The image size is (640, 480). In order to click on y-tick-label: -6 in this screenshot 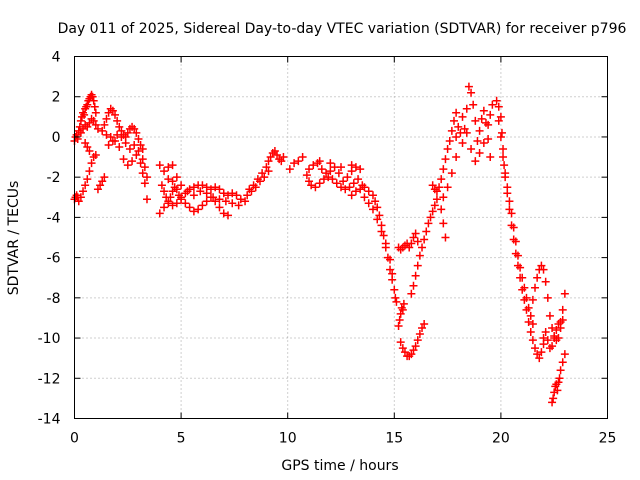, I will do `click(54, 259)`.